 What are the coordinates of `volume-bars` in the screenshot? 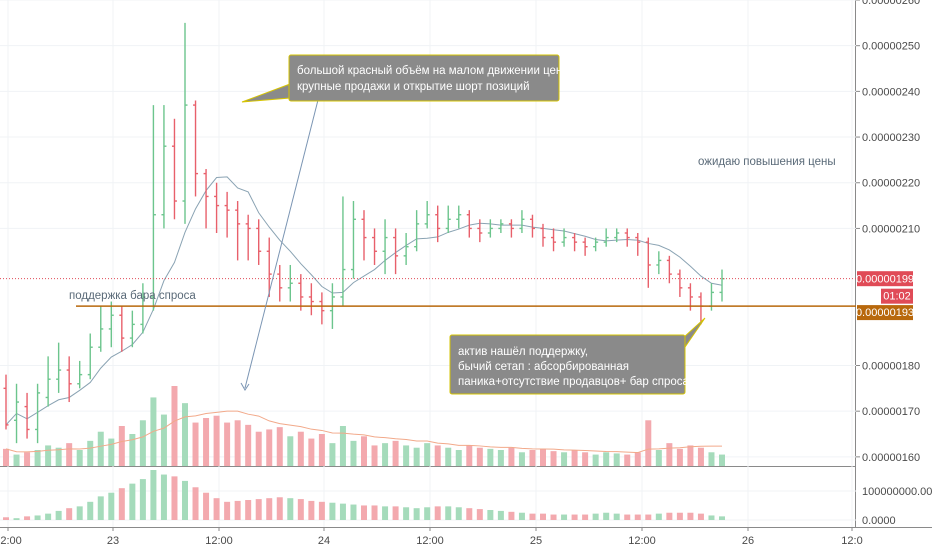 It's located at (364, 426).